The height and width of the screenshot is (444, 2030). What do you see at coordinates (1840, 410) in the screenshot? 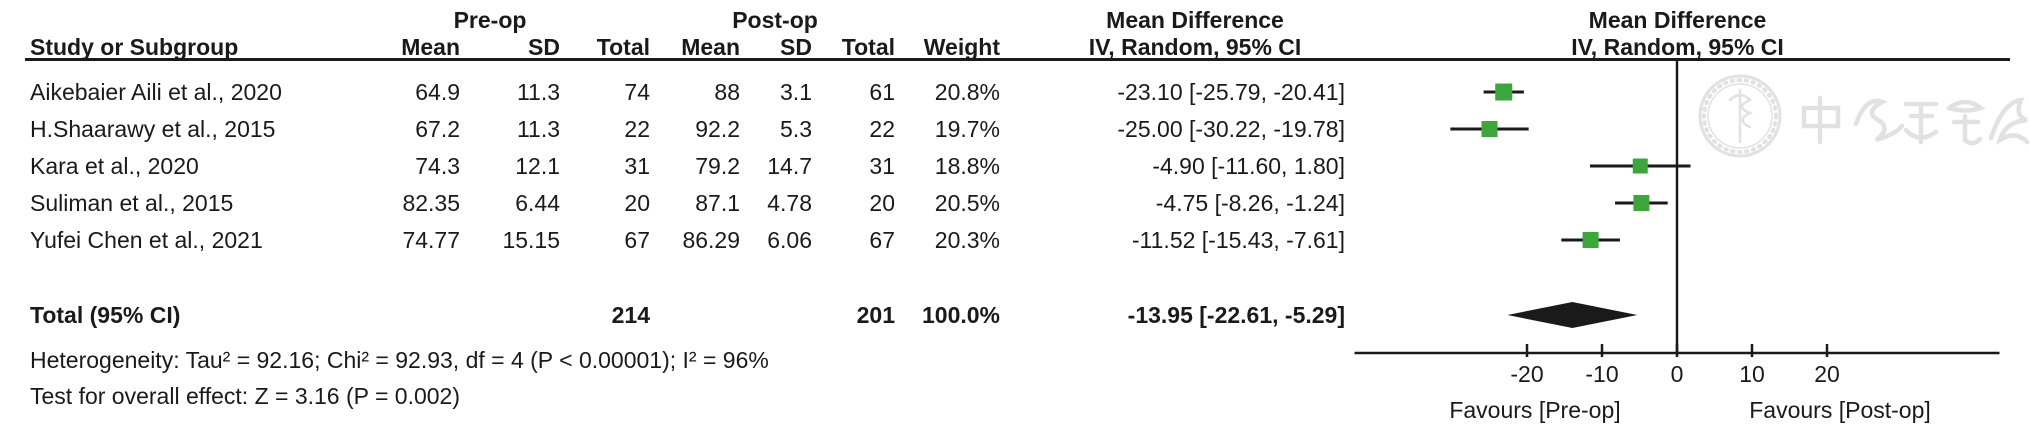
I see `favours-right-label: Favours [Post-op]` at bounding box center [1840, 410].